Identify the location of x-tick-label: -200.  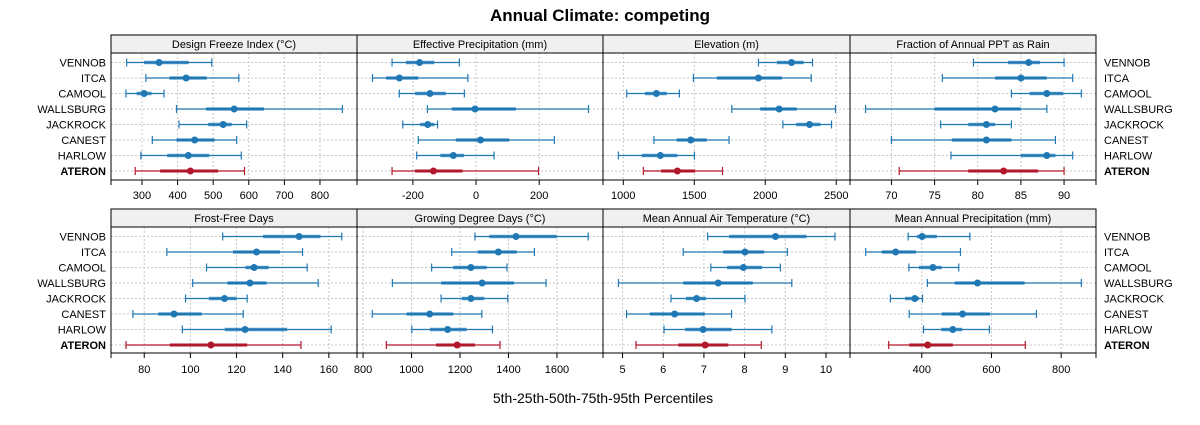
(413, 196).